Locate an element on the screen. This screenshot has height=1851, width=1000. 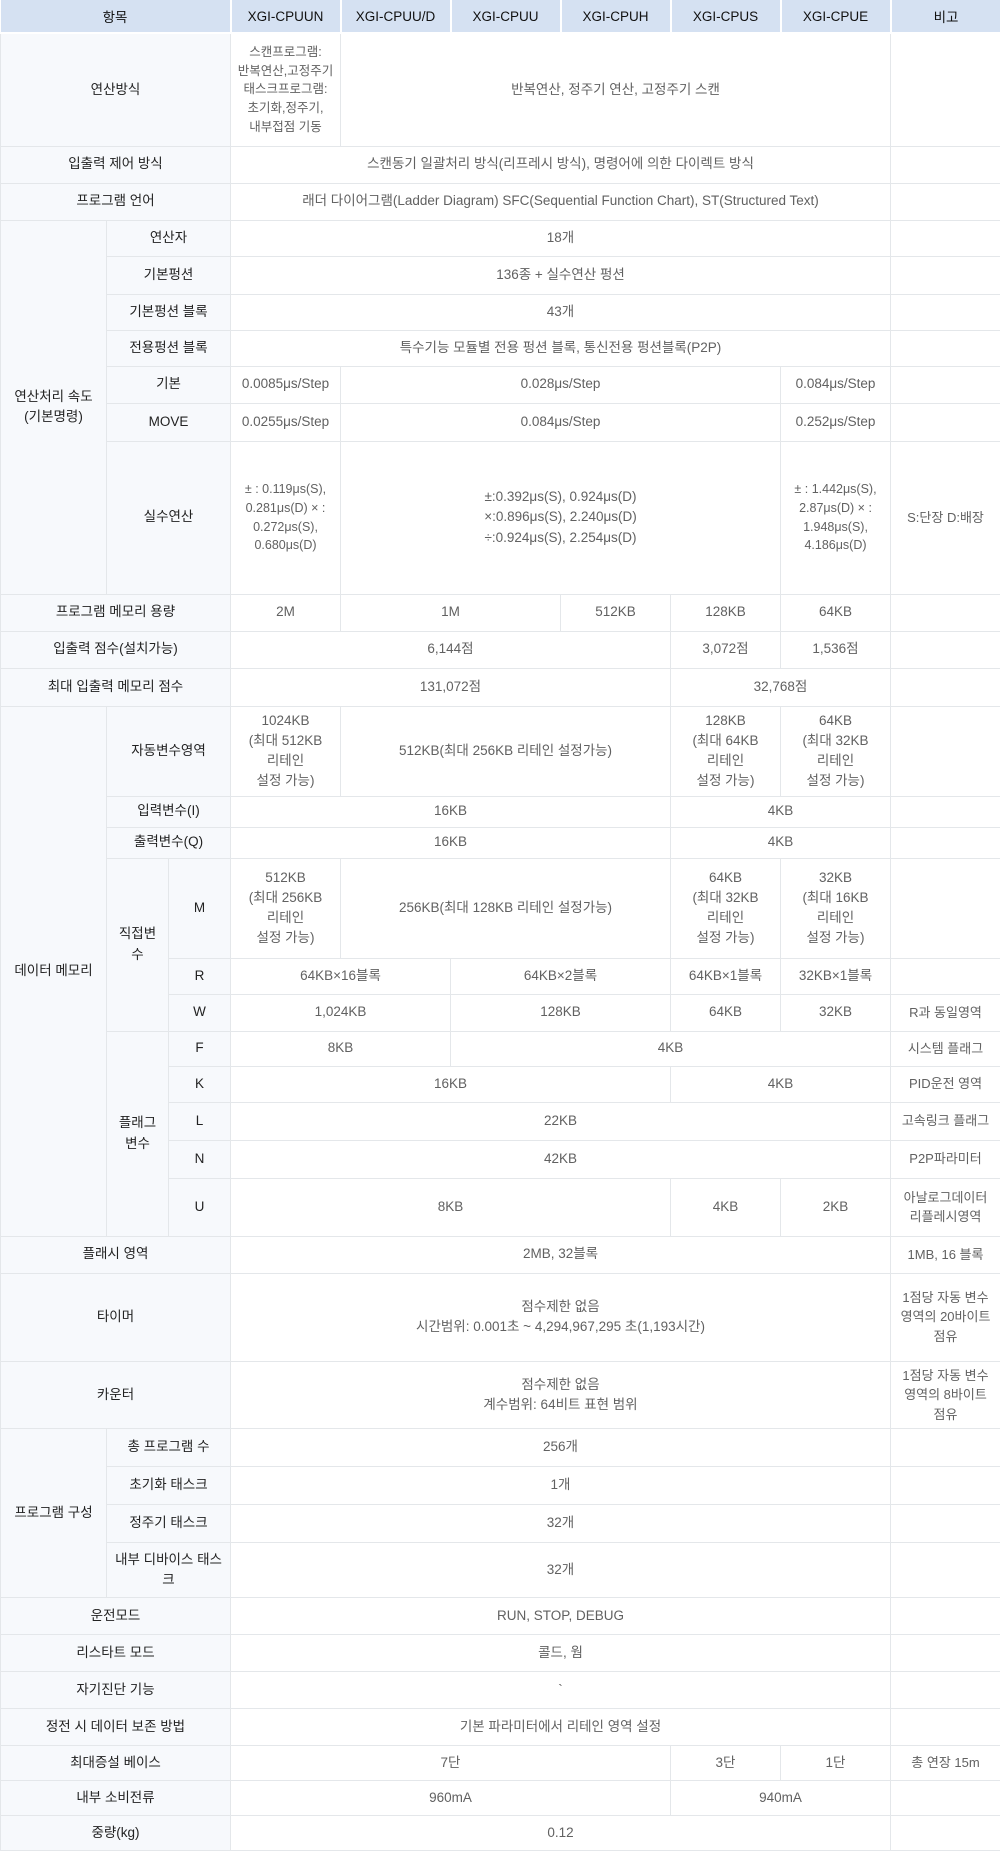
value-cell: 1,024KB is located at coordinates (341, 1012).